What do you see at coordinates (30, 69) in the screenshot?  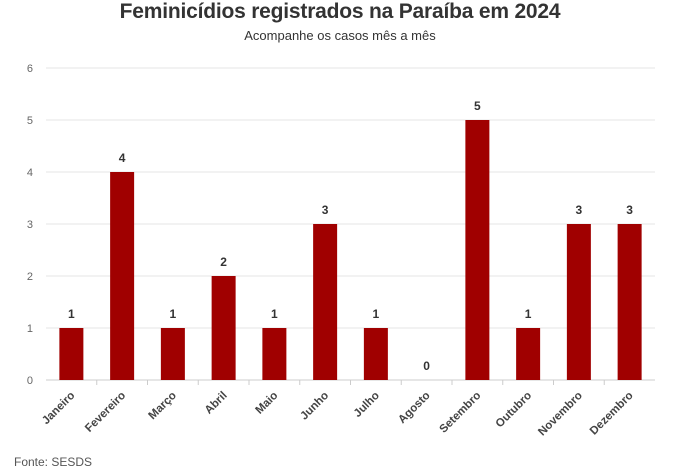 I see `y-tick-label: 6` at bounding box center [30, 69].